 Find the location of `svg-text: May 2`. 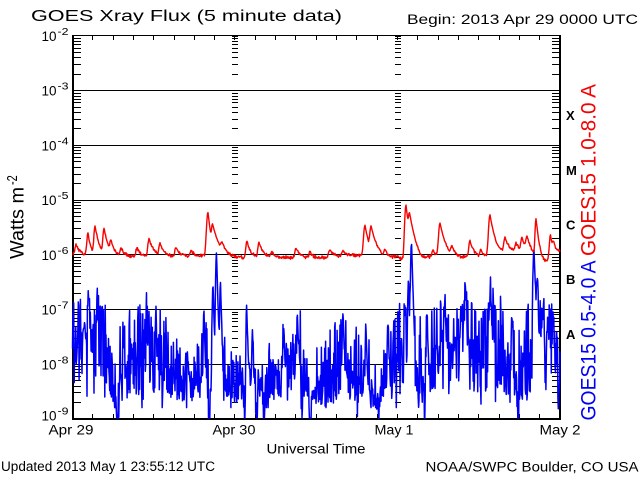

svg-text: May 2 is located at coordinates (560, 430).